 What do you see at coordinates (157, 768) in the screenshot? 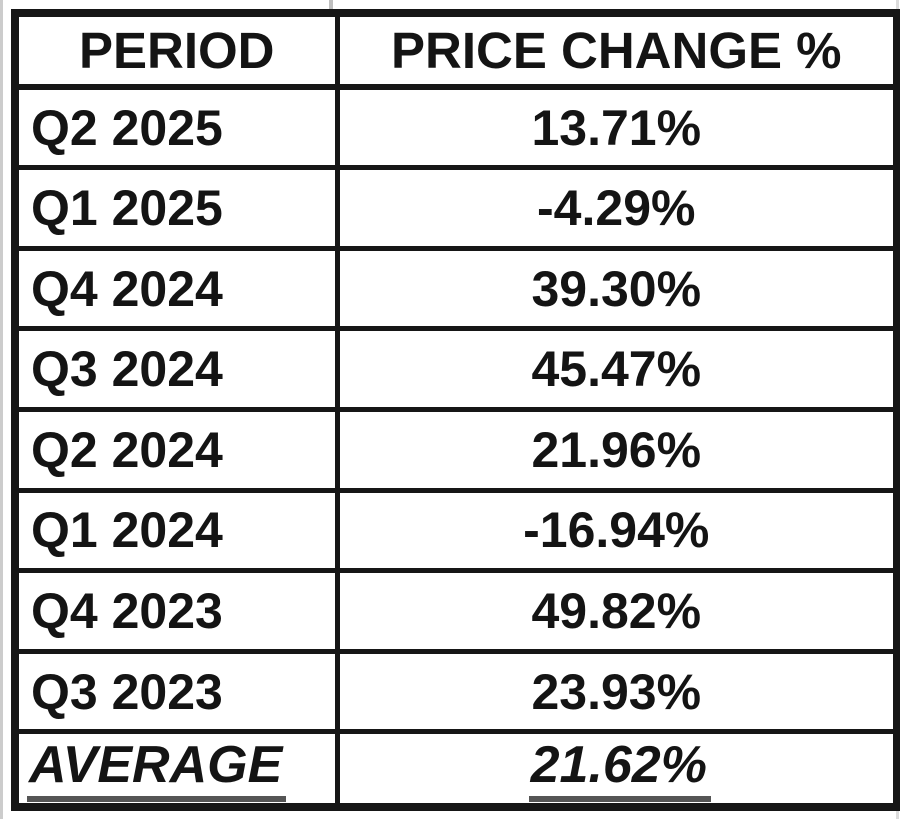
I see `average-label: AVERAGE` at bounding box center [157, 768].